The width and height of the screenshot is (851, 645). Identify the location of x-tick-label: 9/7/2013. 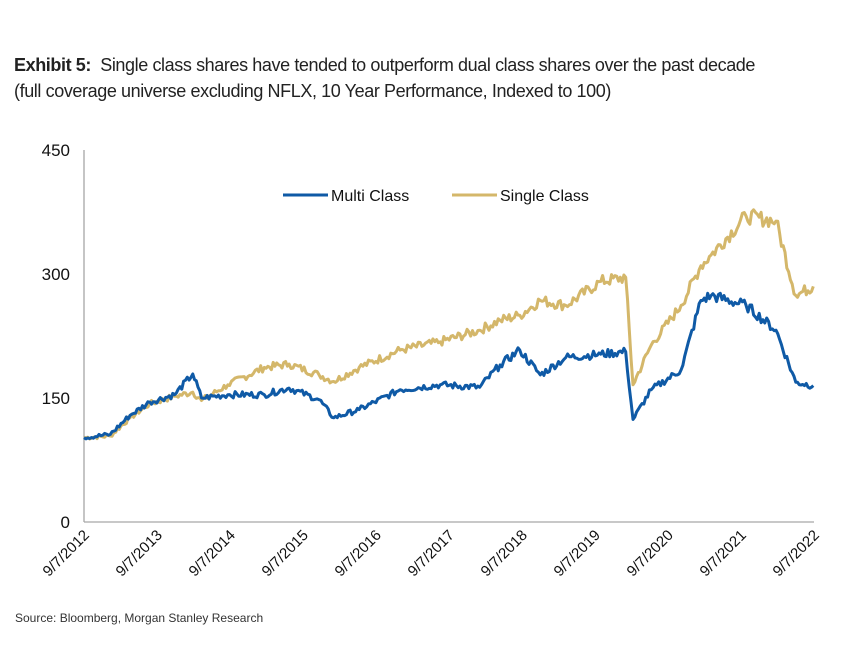
(139, 553).